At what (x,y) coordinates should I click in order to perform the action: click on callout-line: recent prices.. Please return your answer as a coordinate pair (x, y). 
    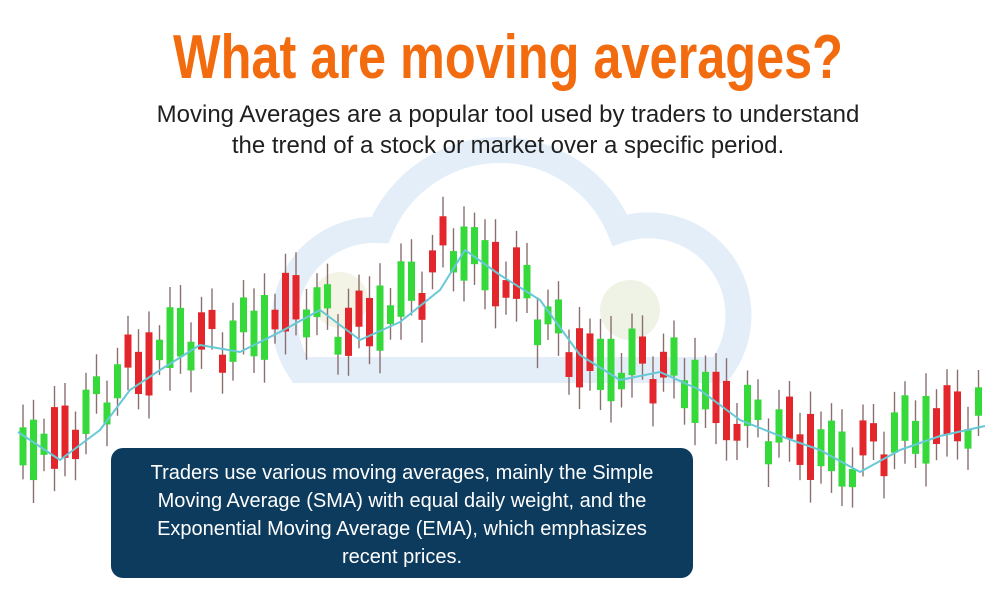
    Looking at the image, I should click on (402, 557).